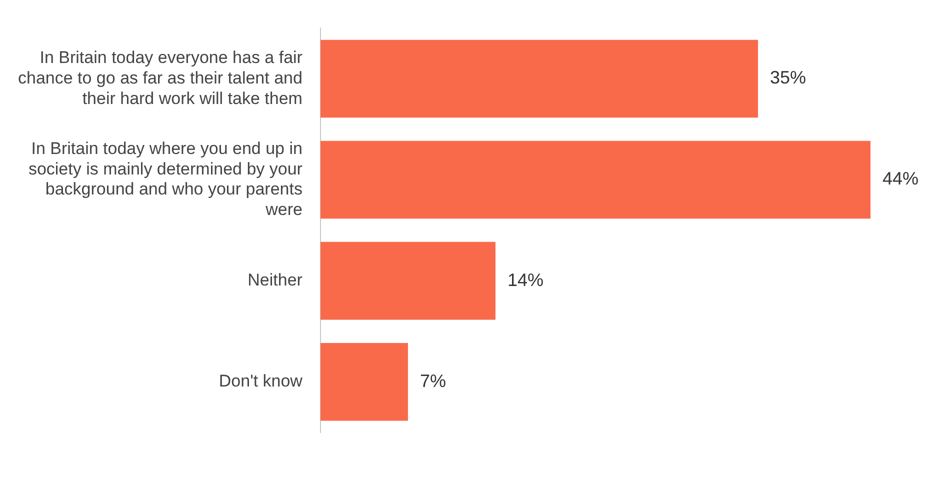  Describe the element at coordinates (788, 78) in the screenshot. I see `data-label: 35%` at that location.